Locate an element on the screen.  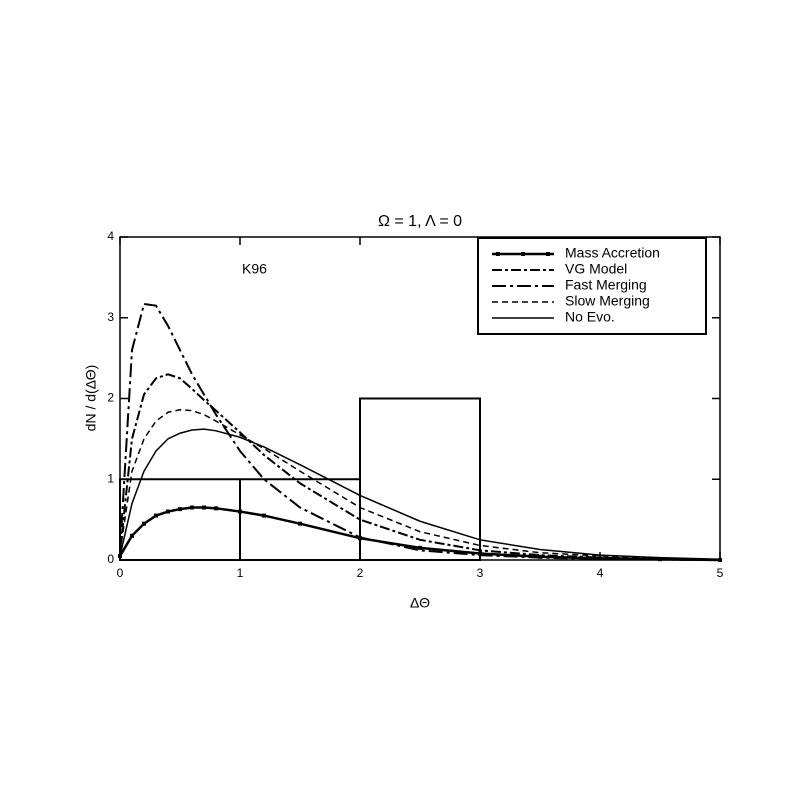
y-tick-label: 2 is located at coordinates (110, 398).